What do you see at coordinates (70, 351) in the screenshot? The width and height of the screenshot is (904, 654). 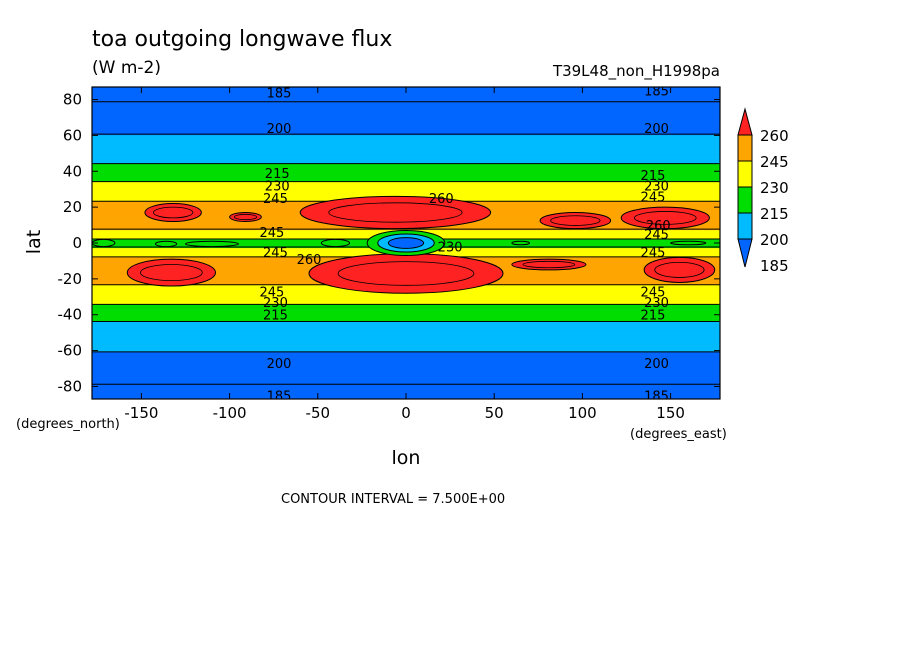 I see `y-tick-label: -60` at bounding box center [70, 351].